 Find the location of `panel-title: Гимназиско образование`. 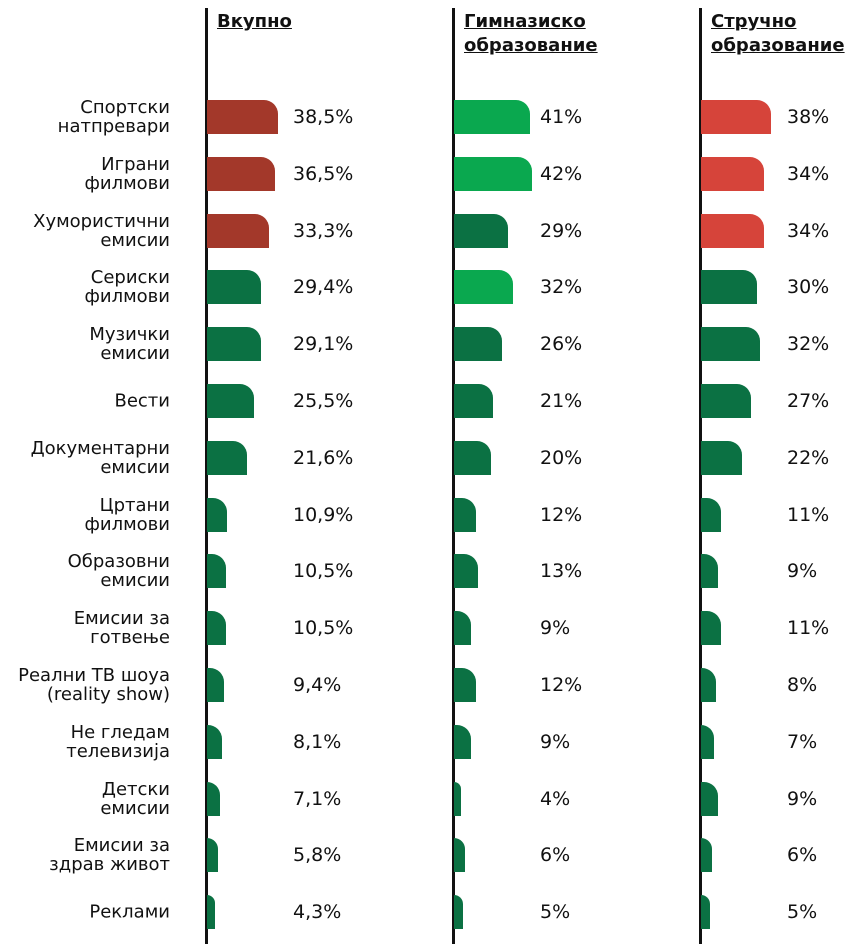

panel-title: Гимназиско образование is located at coordinates (531, 33).